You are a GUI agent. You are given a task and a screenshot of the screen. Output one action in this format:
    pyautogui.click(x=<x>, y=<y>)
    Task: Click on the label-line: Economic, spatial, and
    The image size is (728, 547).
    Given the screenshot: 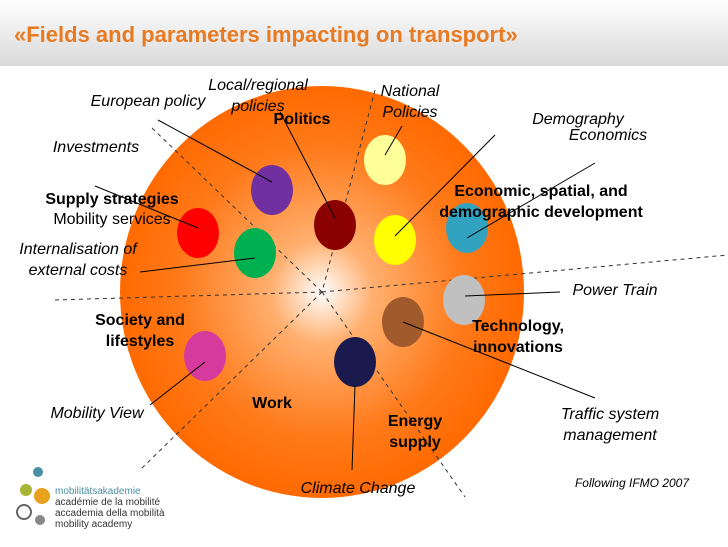 What is the action you would take?
    pyautogui.click(x=540, y=191)
    